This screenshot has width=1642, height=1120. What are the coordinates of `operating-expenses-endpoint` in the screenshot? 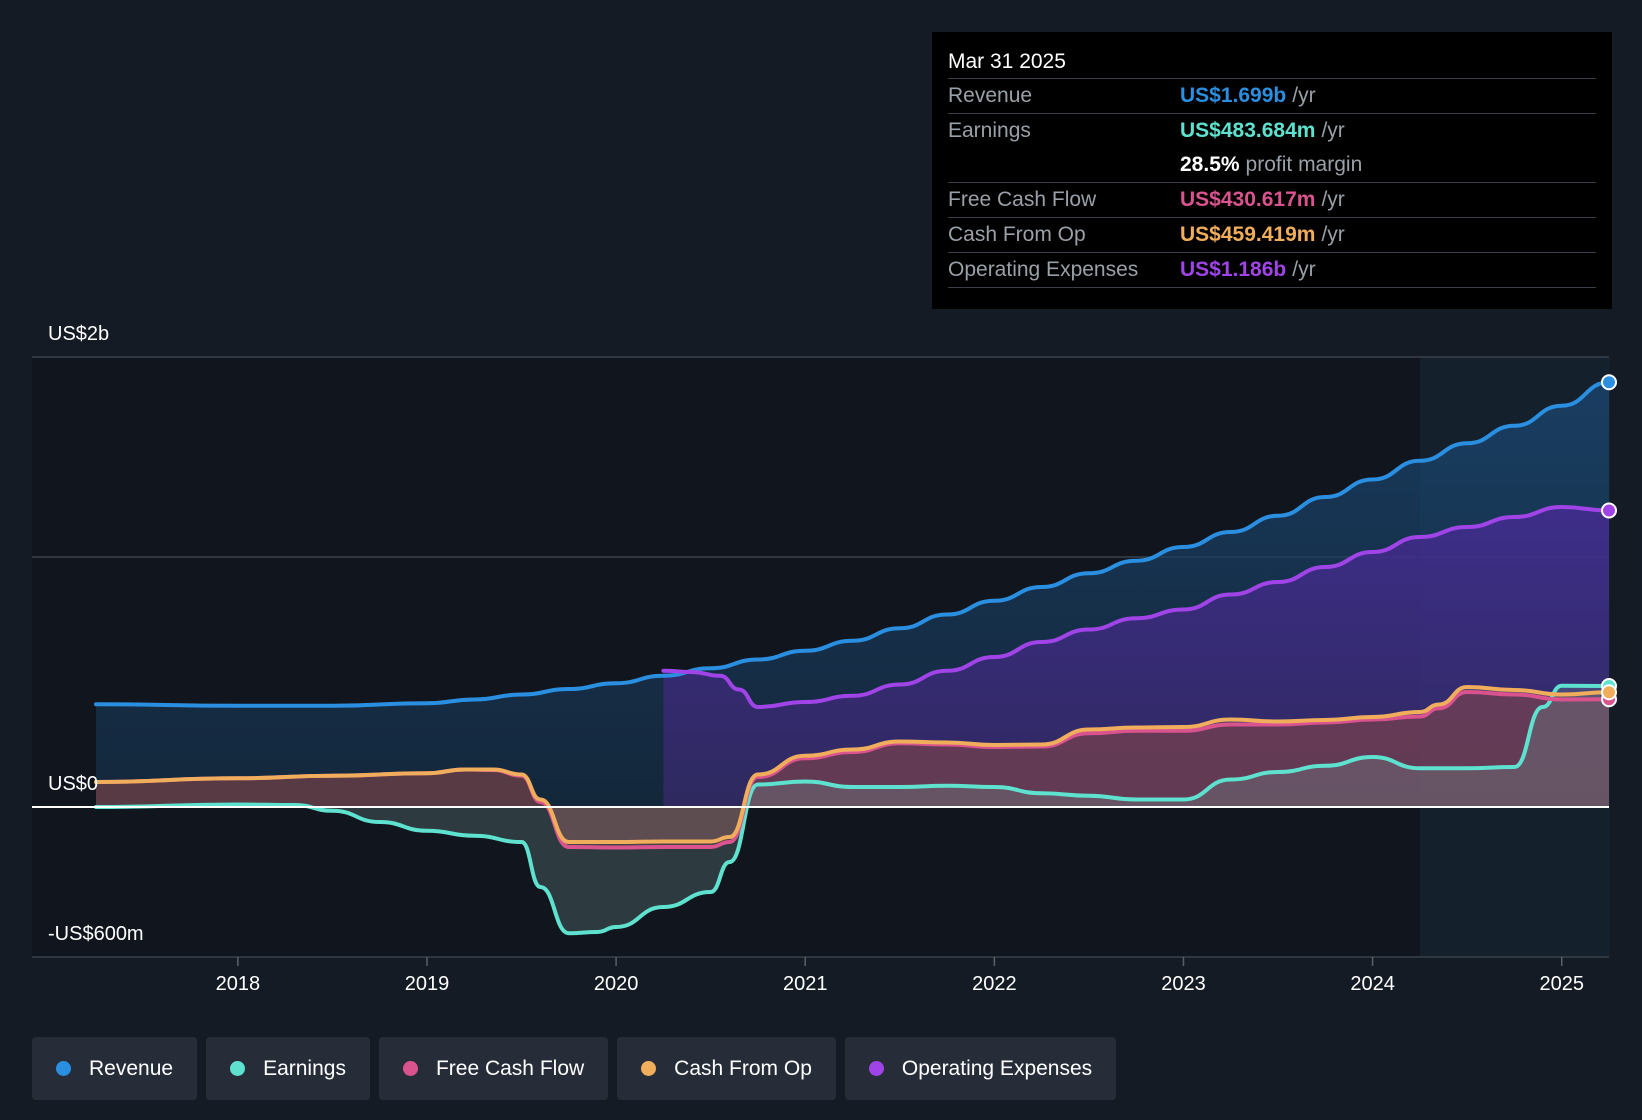 It's located at (1609, 510).